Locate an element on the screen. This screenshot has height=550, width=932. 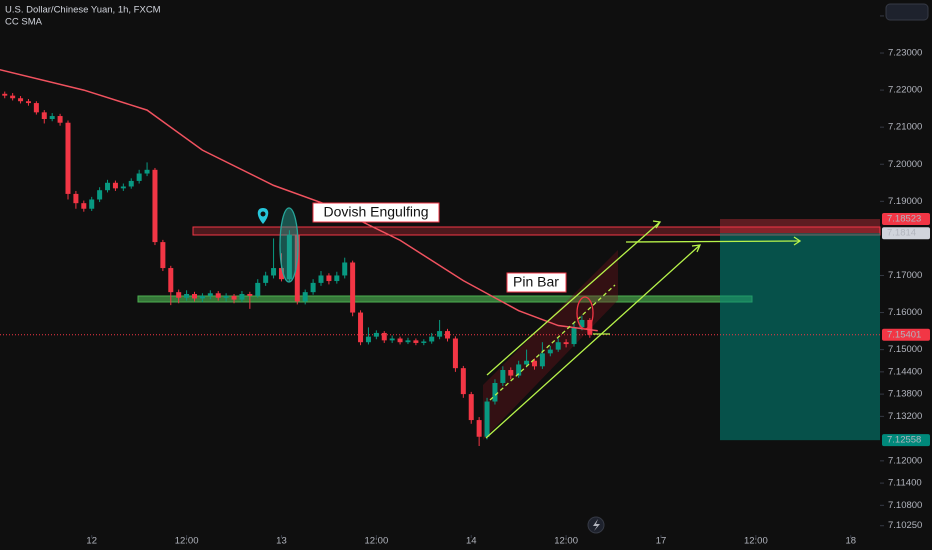
y-tick-label: 7.21000 is located at coordinates (905, 127).